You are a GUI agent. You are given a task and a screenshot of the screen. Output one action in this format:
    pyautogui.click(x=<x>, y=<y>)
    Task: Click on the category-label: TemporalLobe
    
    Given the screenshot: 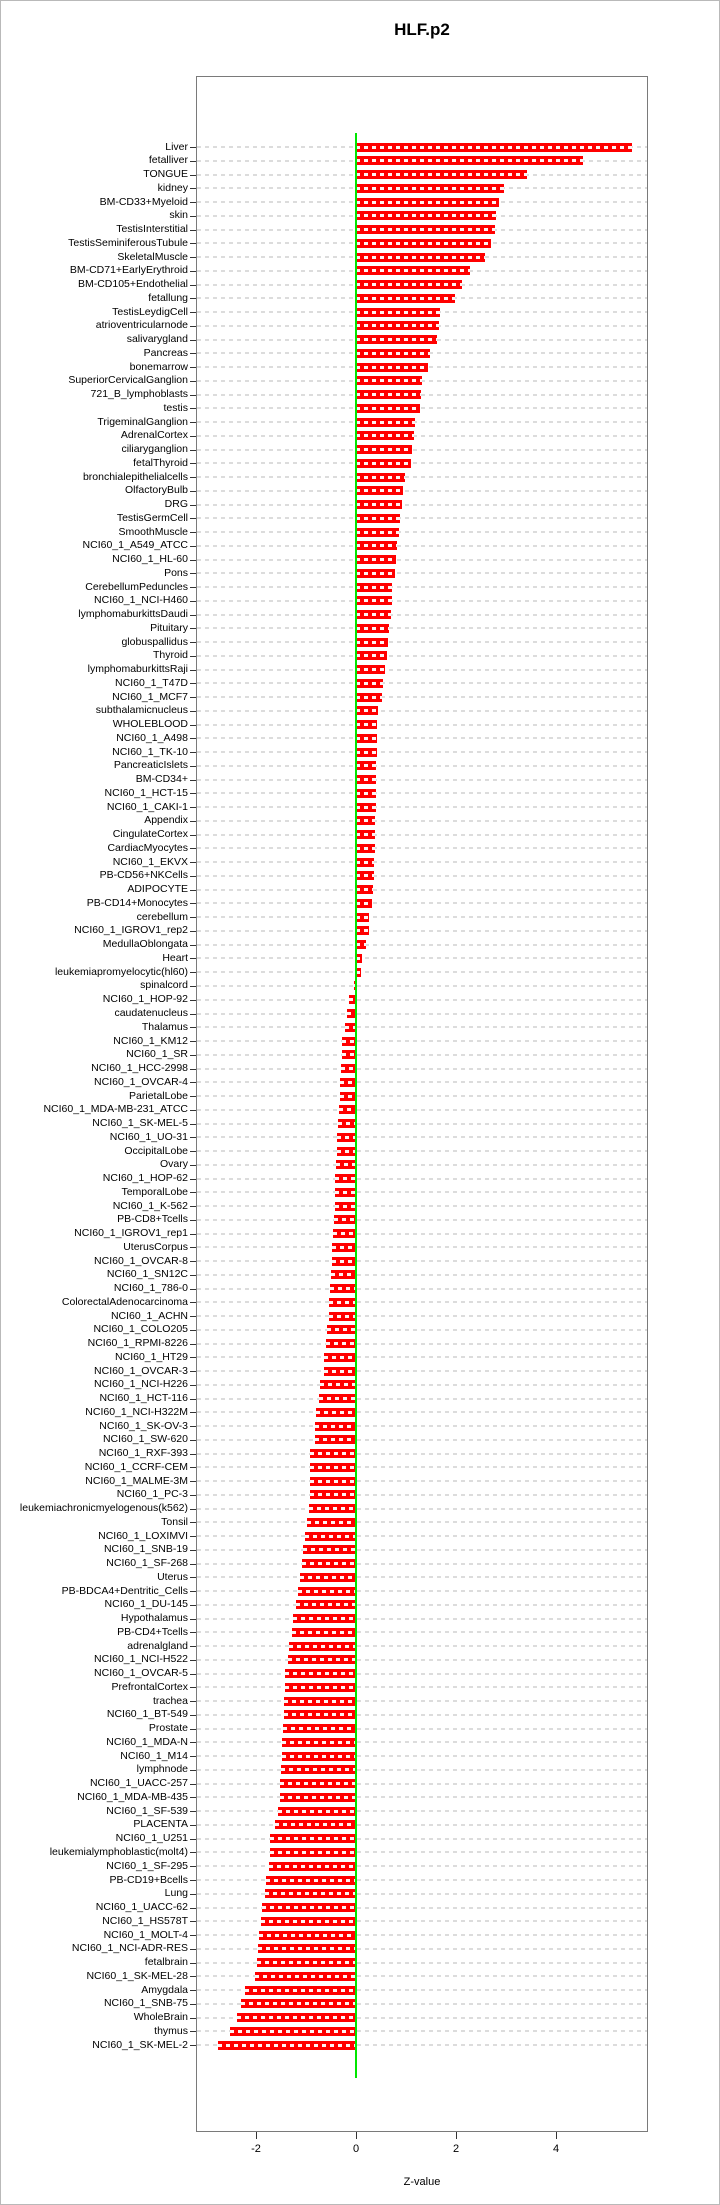 What is the action you would take?
    pyautogui.click(x=154, y=1191)
    